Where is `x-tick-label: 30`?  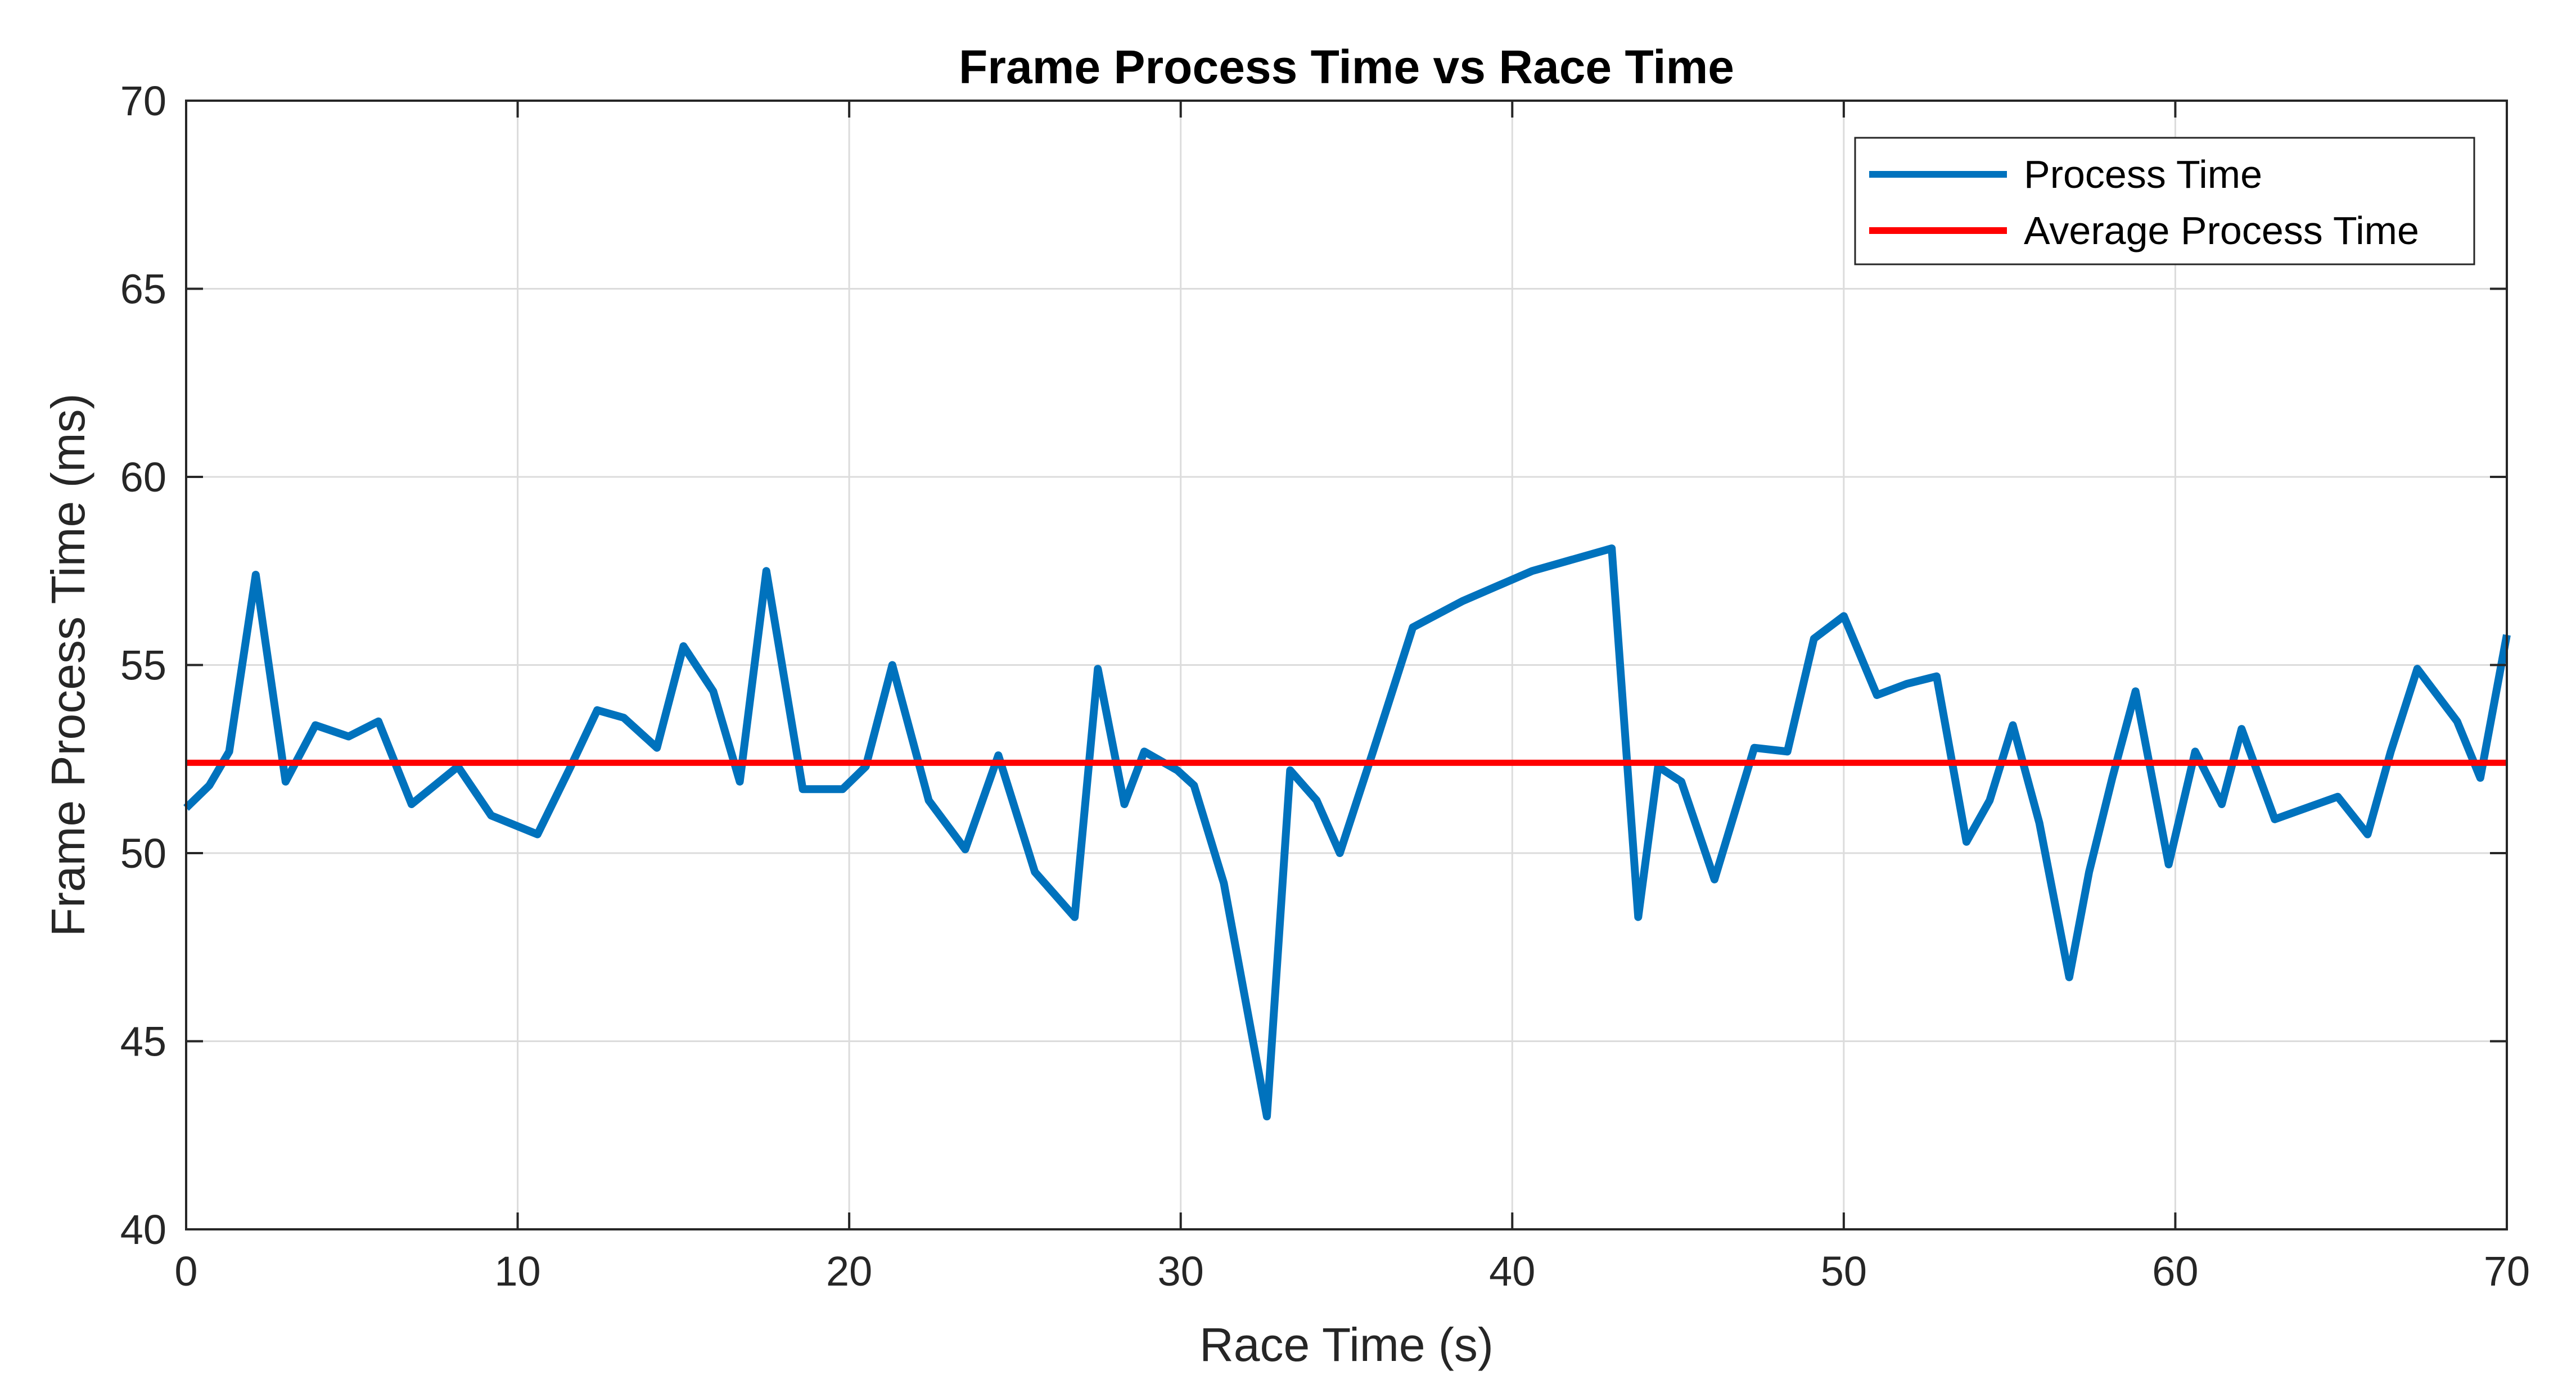
x-tick-label: 30 is located at coordinates (1181, 1271).